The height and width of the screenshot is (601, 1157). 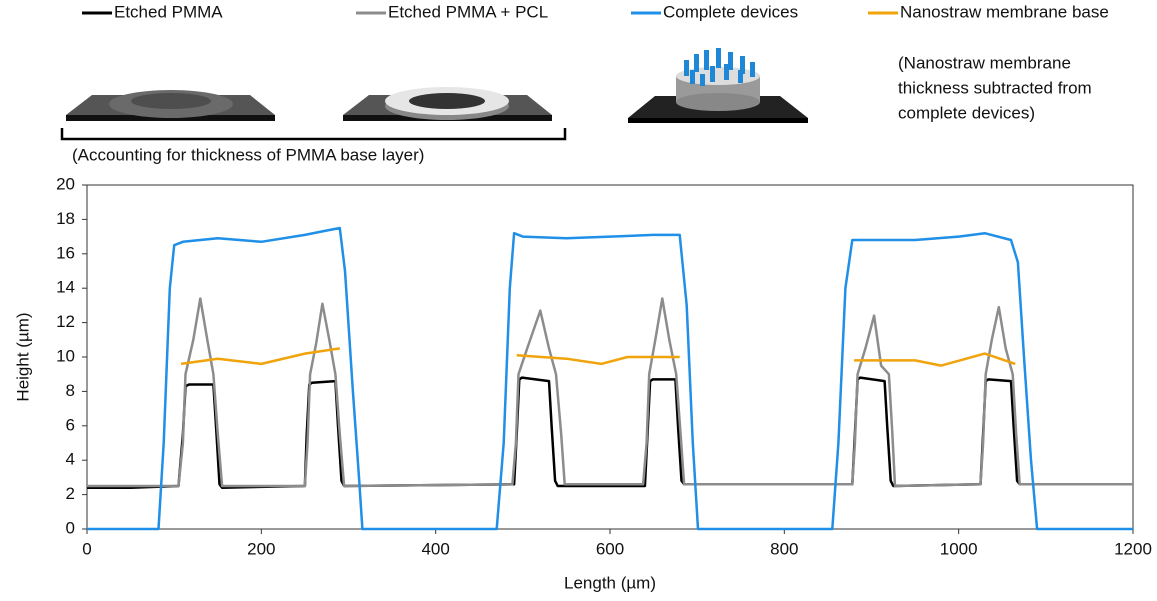 What do you see at coordinates (313, 134) in the screenshot?
I see `bracket` at bounding box center [313, 134].